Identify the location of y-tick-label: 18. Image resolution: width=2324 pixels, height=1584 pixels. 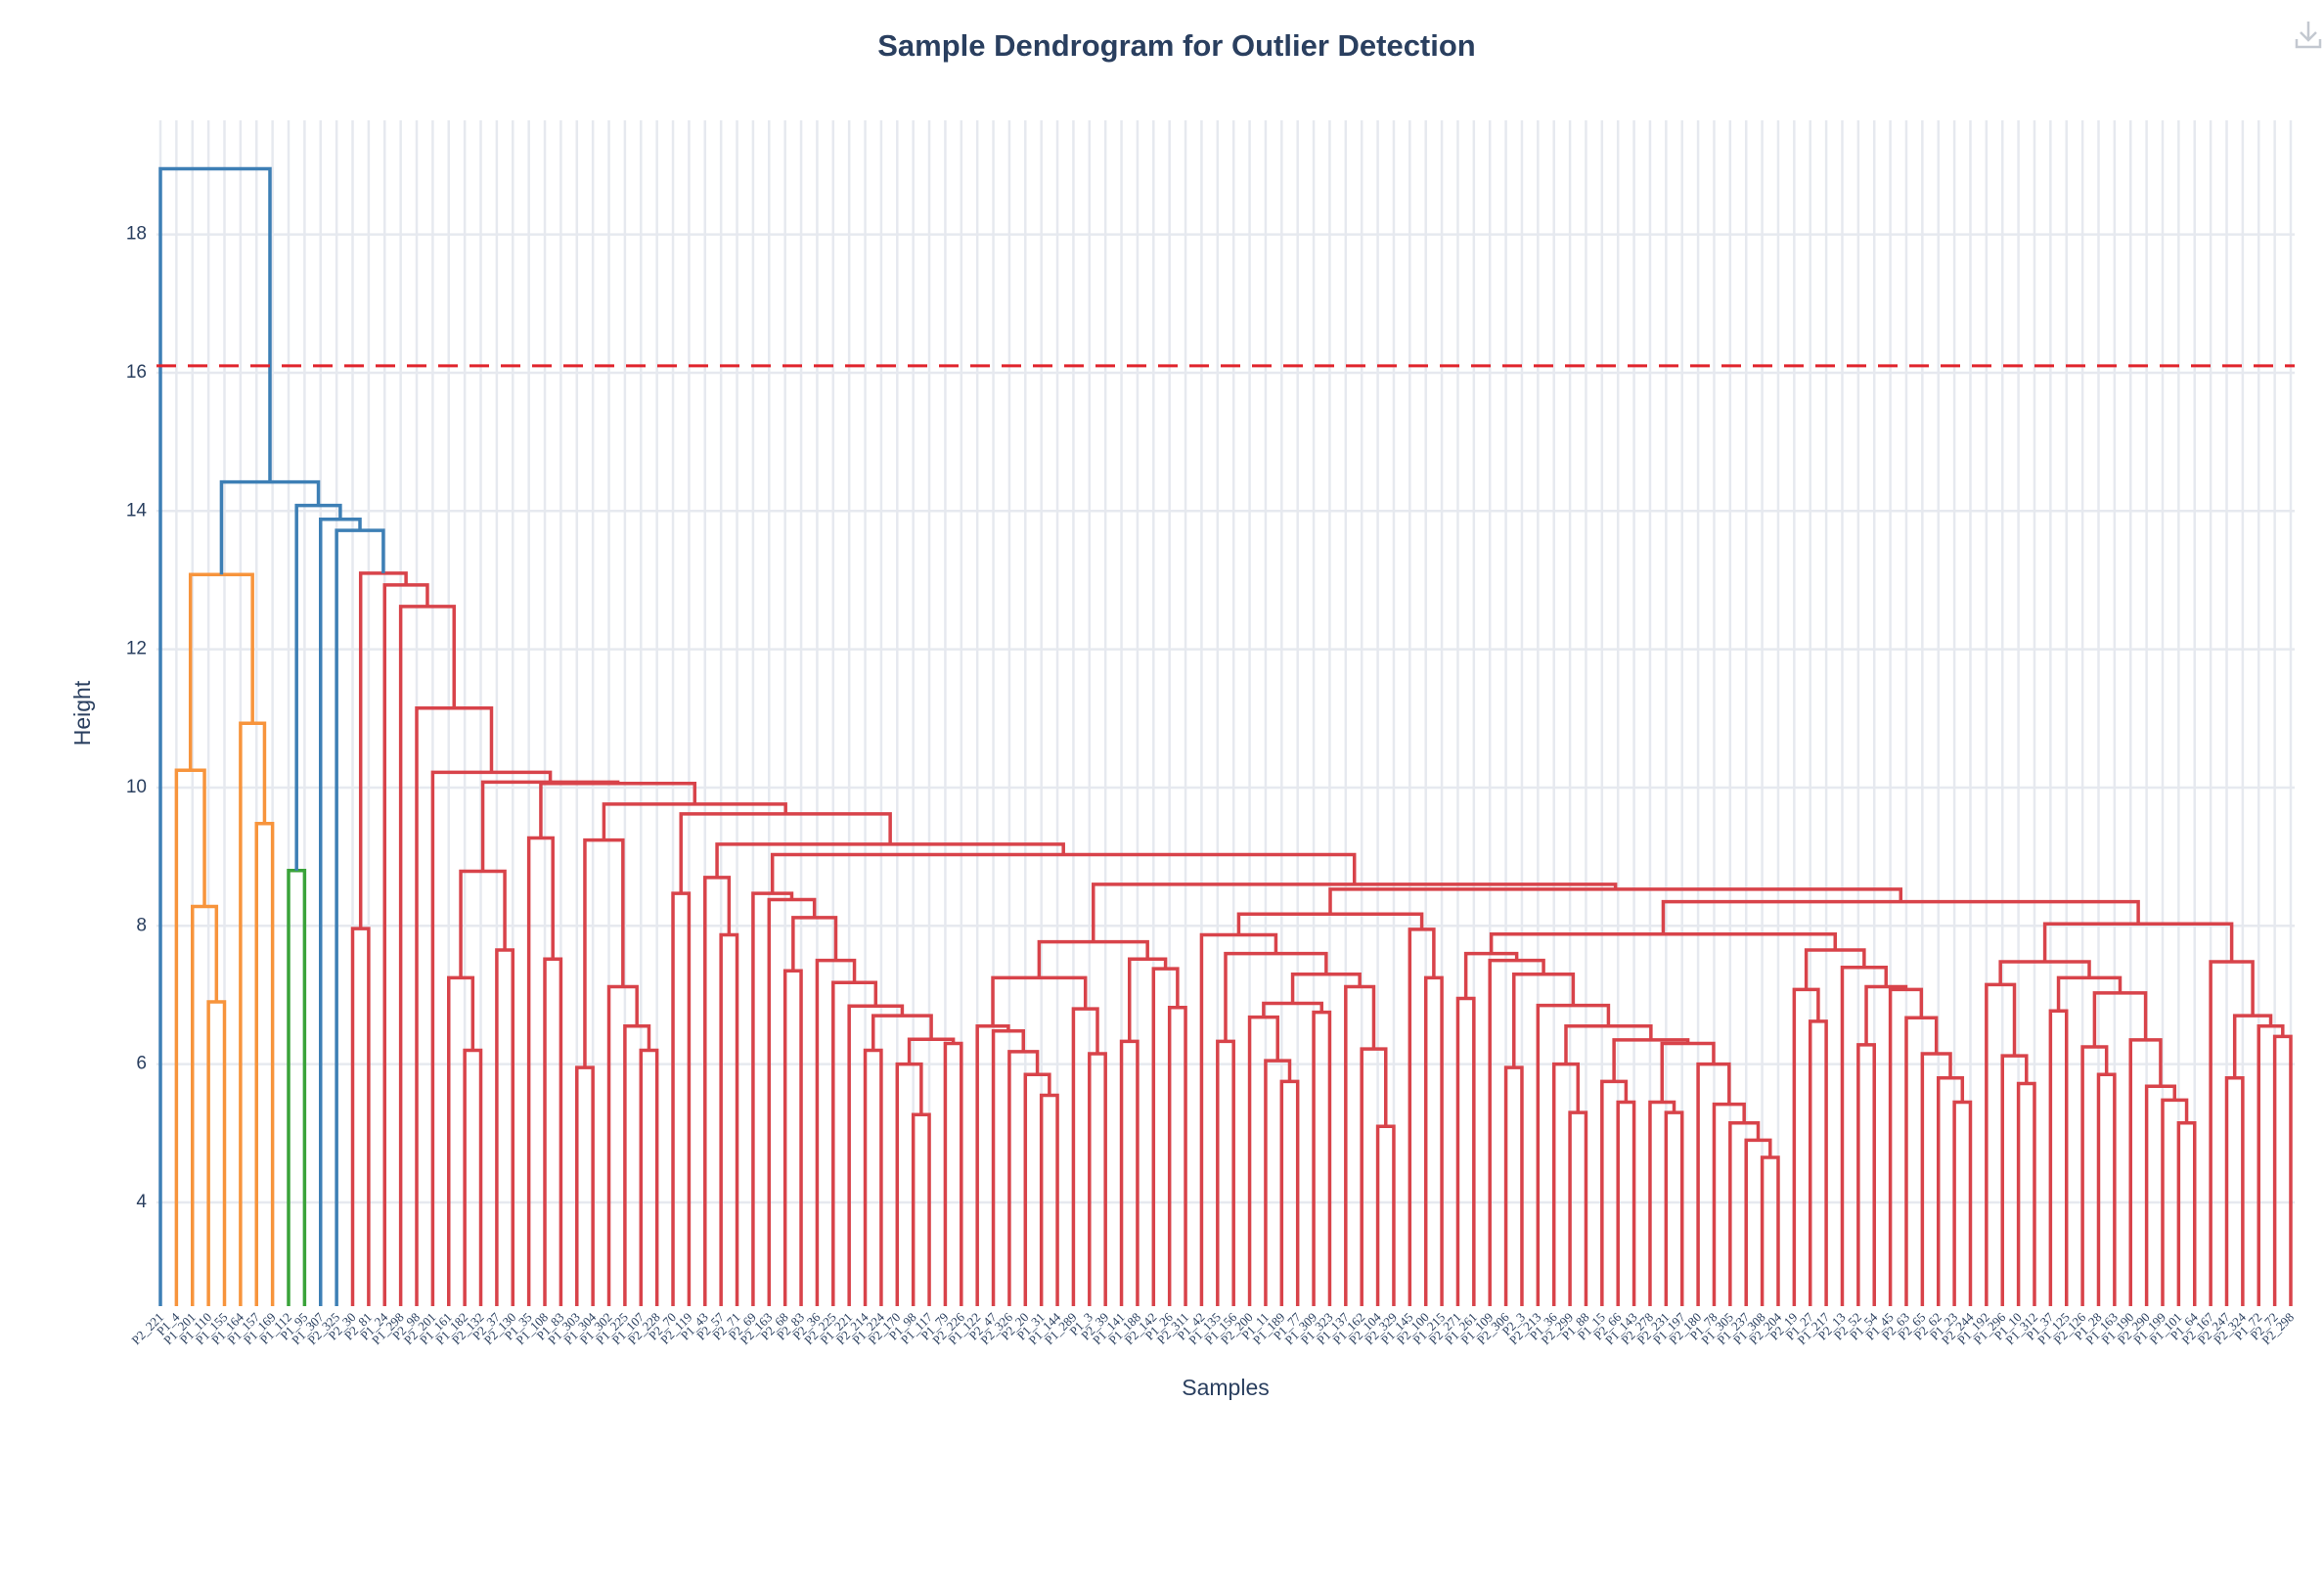
(136, 234).